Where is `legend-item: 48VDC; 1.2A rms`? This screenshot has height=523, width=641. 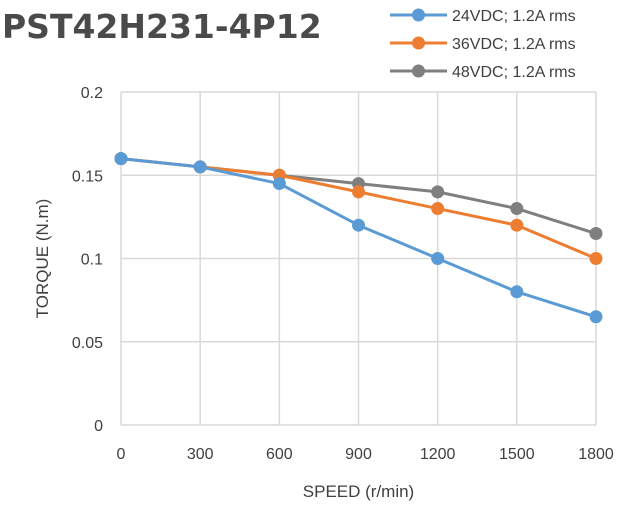
legend-item: 48VDC; 1.2A rms is located at coordinates (483, 72).